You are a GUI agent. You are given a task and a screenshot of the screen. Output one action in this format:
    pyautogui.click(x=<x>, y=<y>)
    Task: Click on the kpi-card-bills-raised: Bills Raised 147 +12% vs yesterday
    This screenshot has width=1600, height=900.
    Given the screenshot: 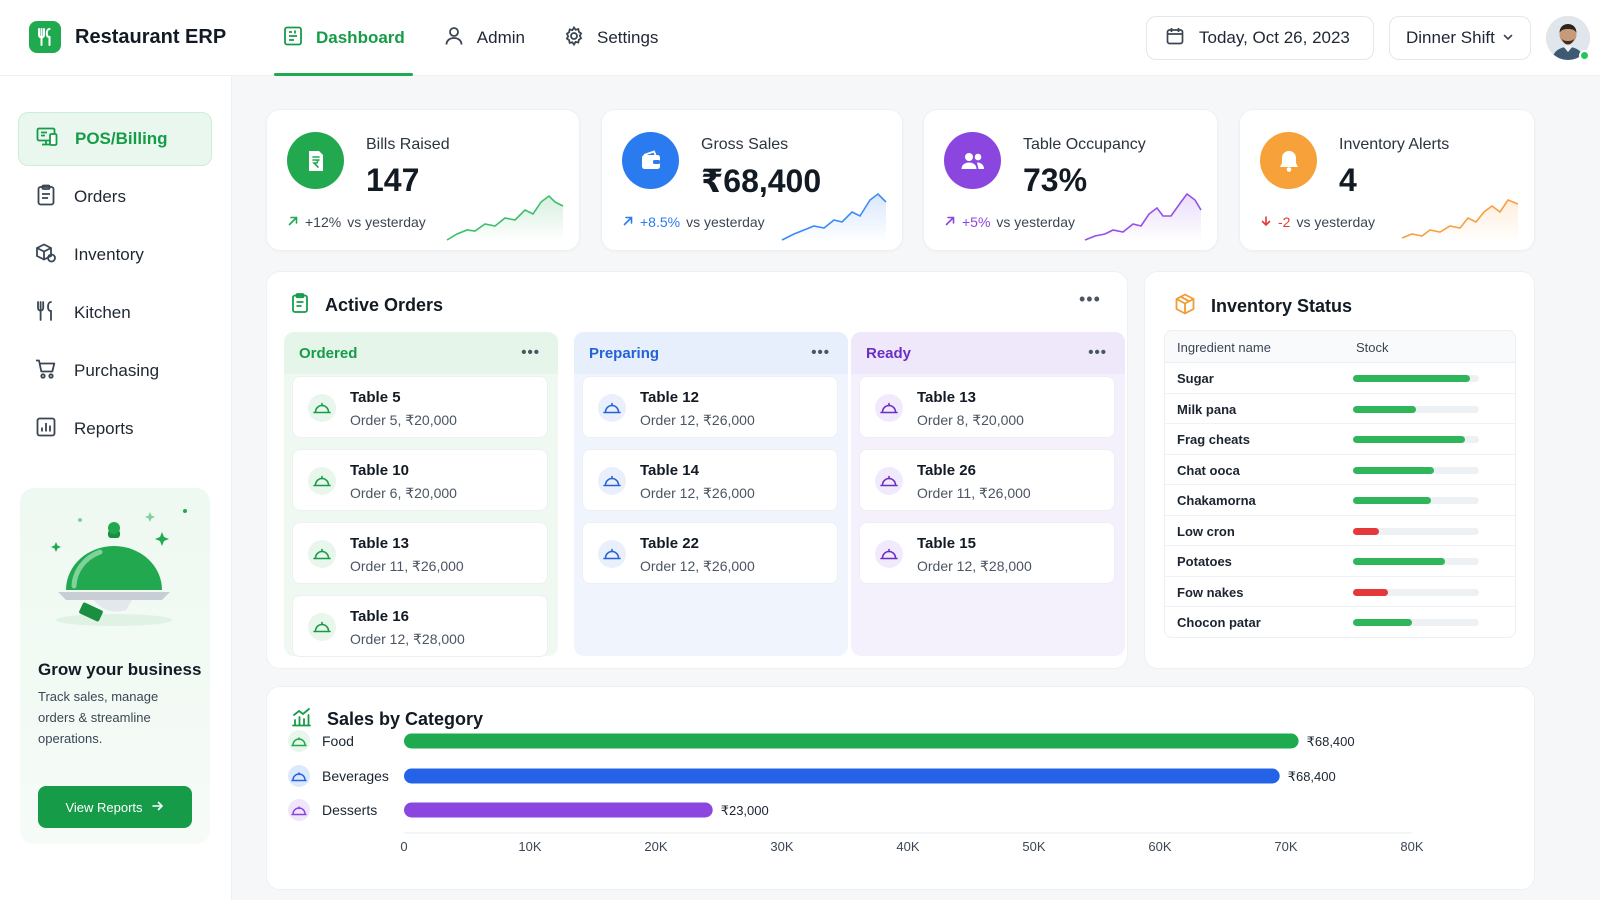 What is the action you would take?
    pyautogui.click(x=423, y=180)
    